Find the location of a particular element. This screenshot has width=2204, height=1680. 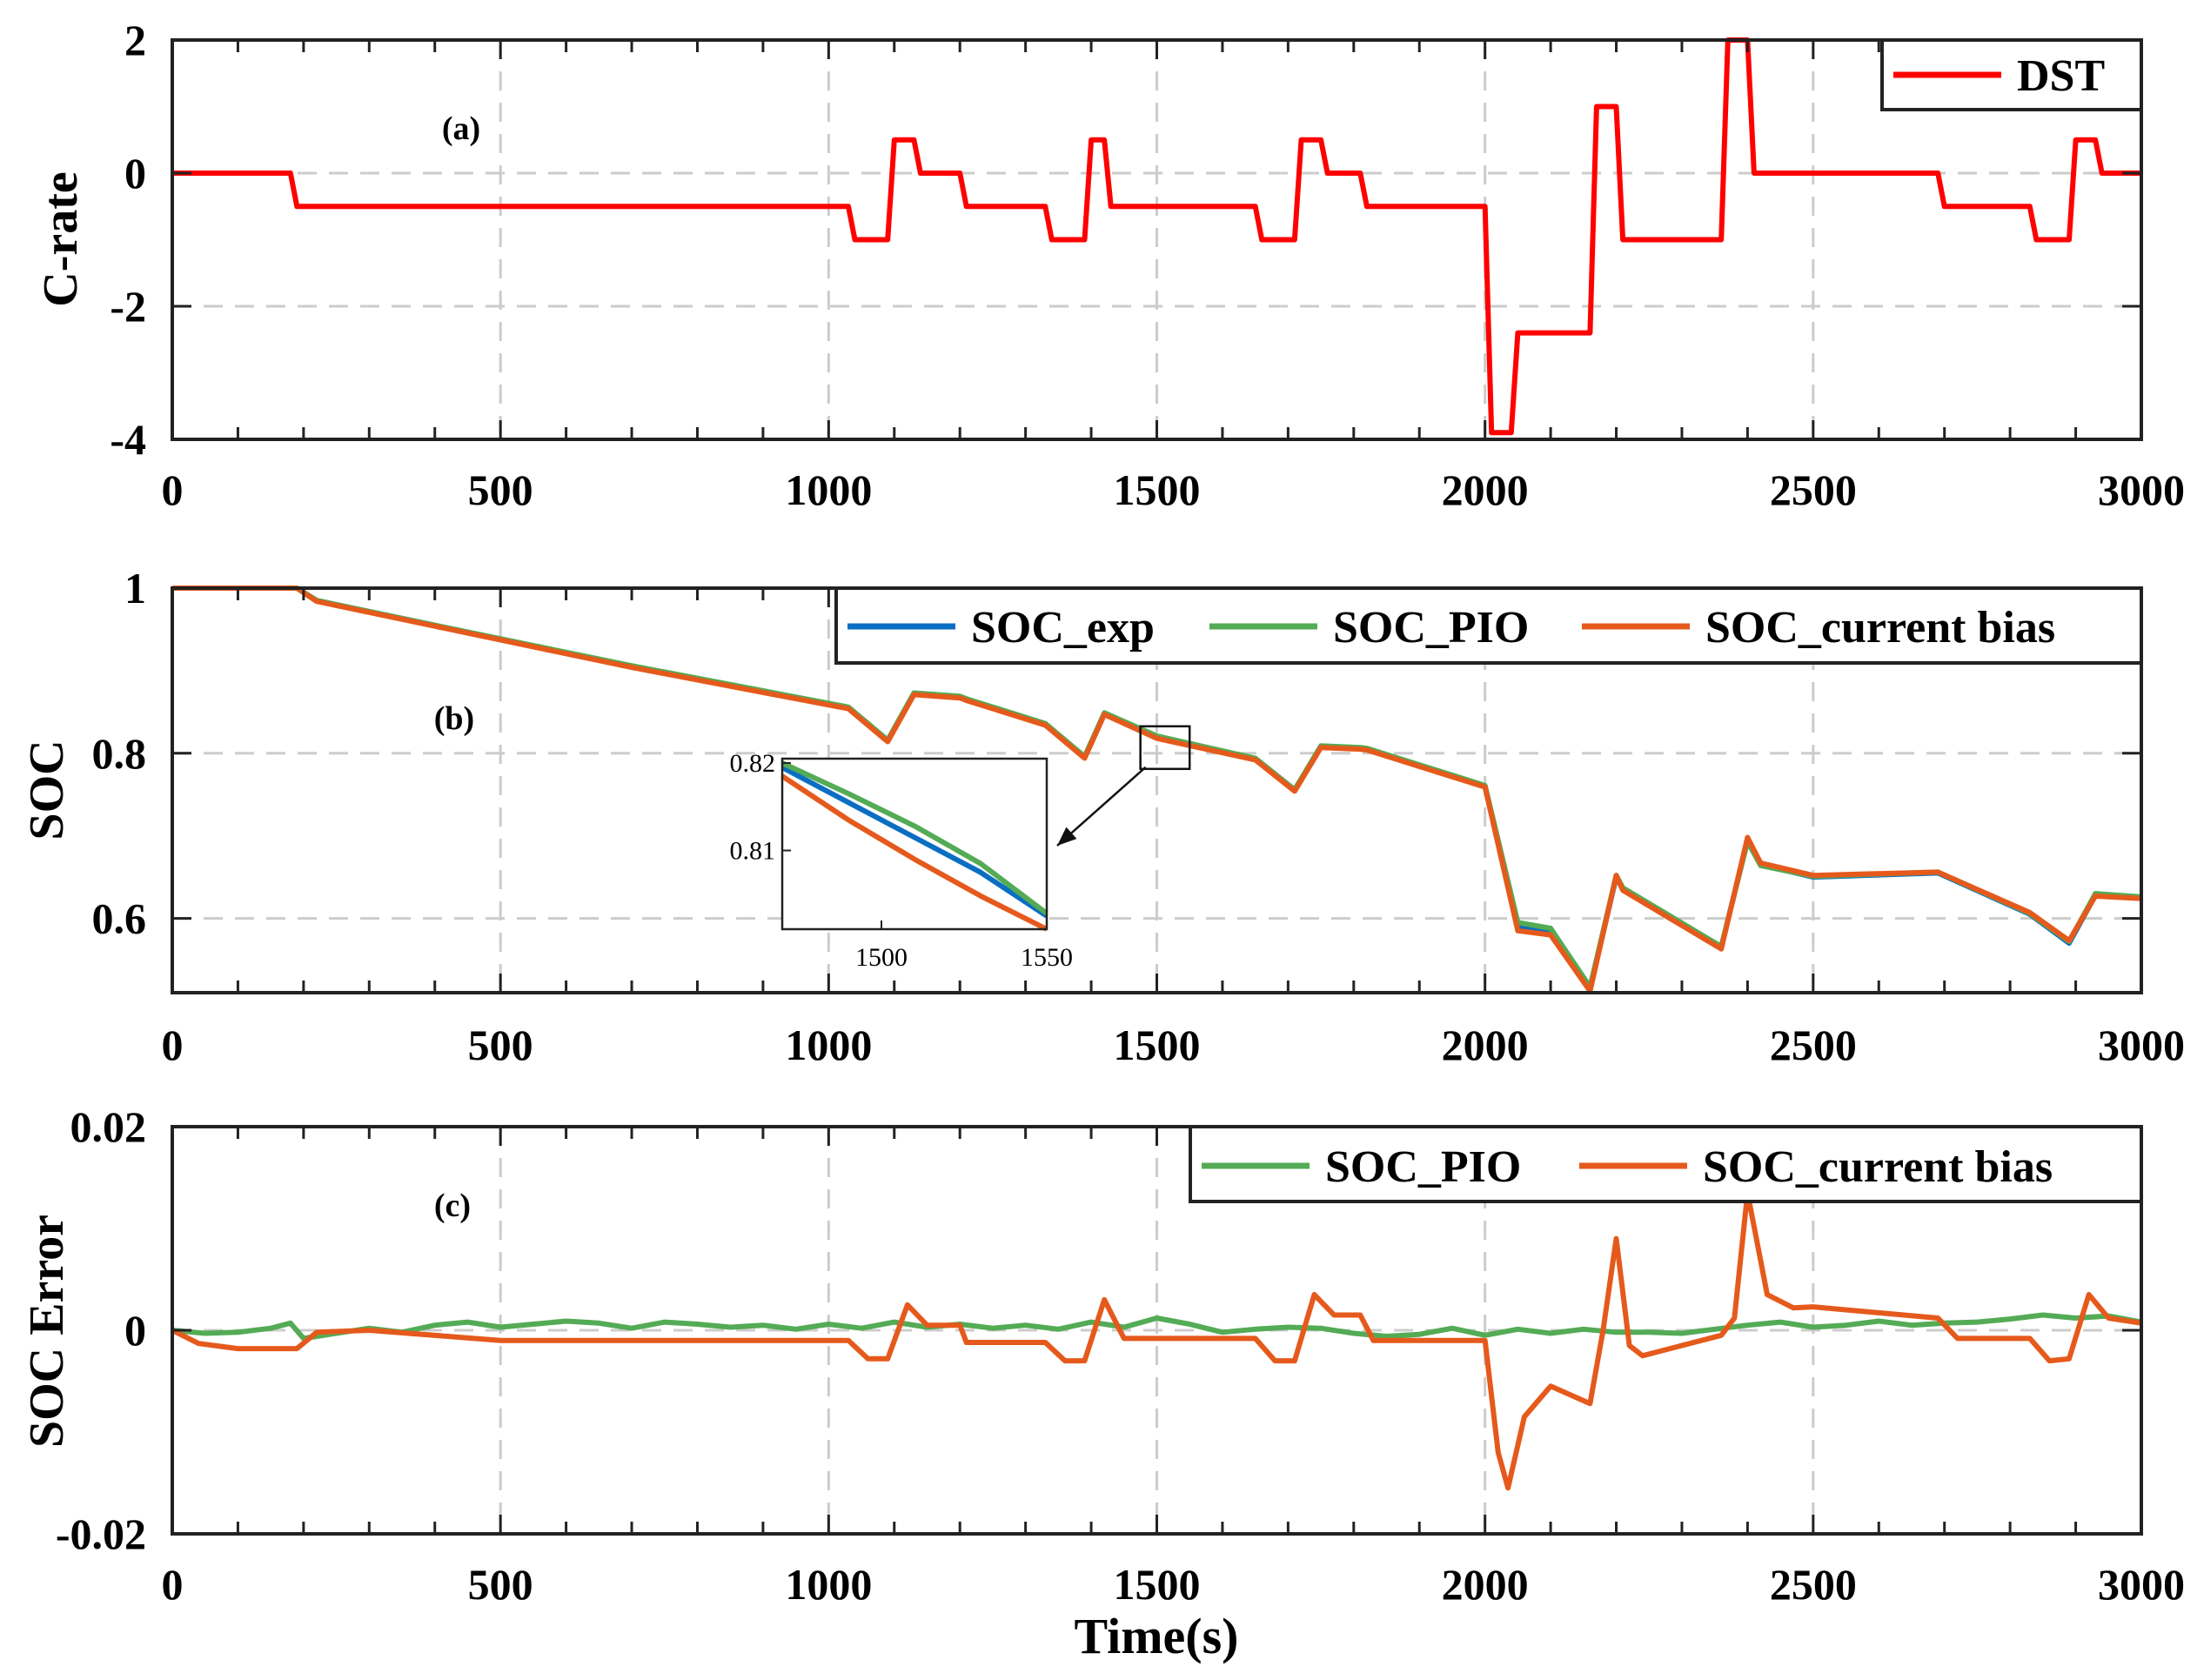

panel-c-x-tick-label-1000: 1000 is located at coordinates (828, 1584).